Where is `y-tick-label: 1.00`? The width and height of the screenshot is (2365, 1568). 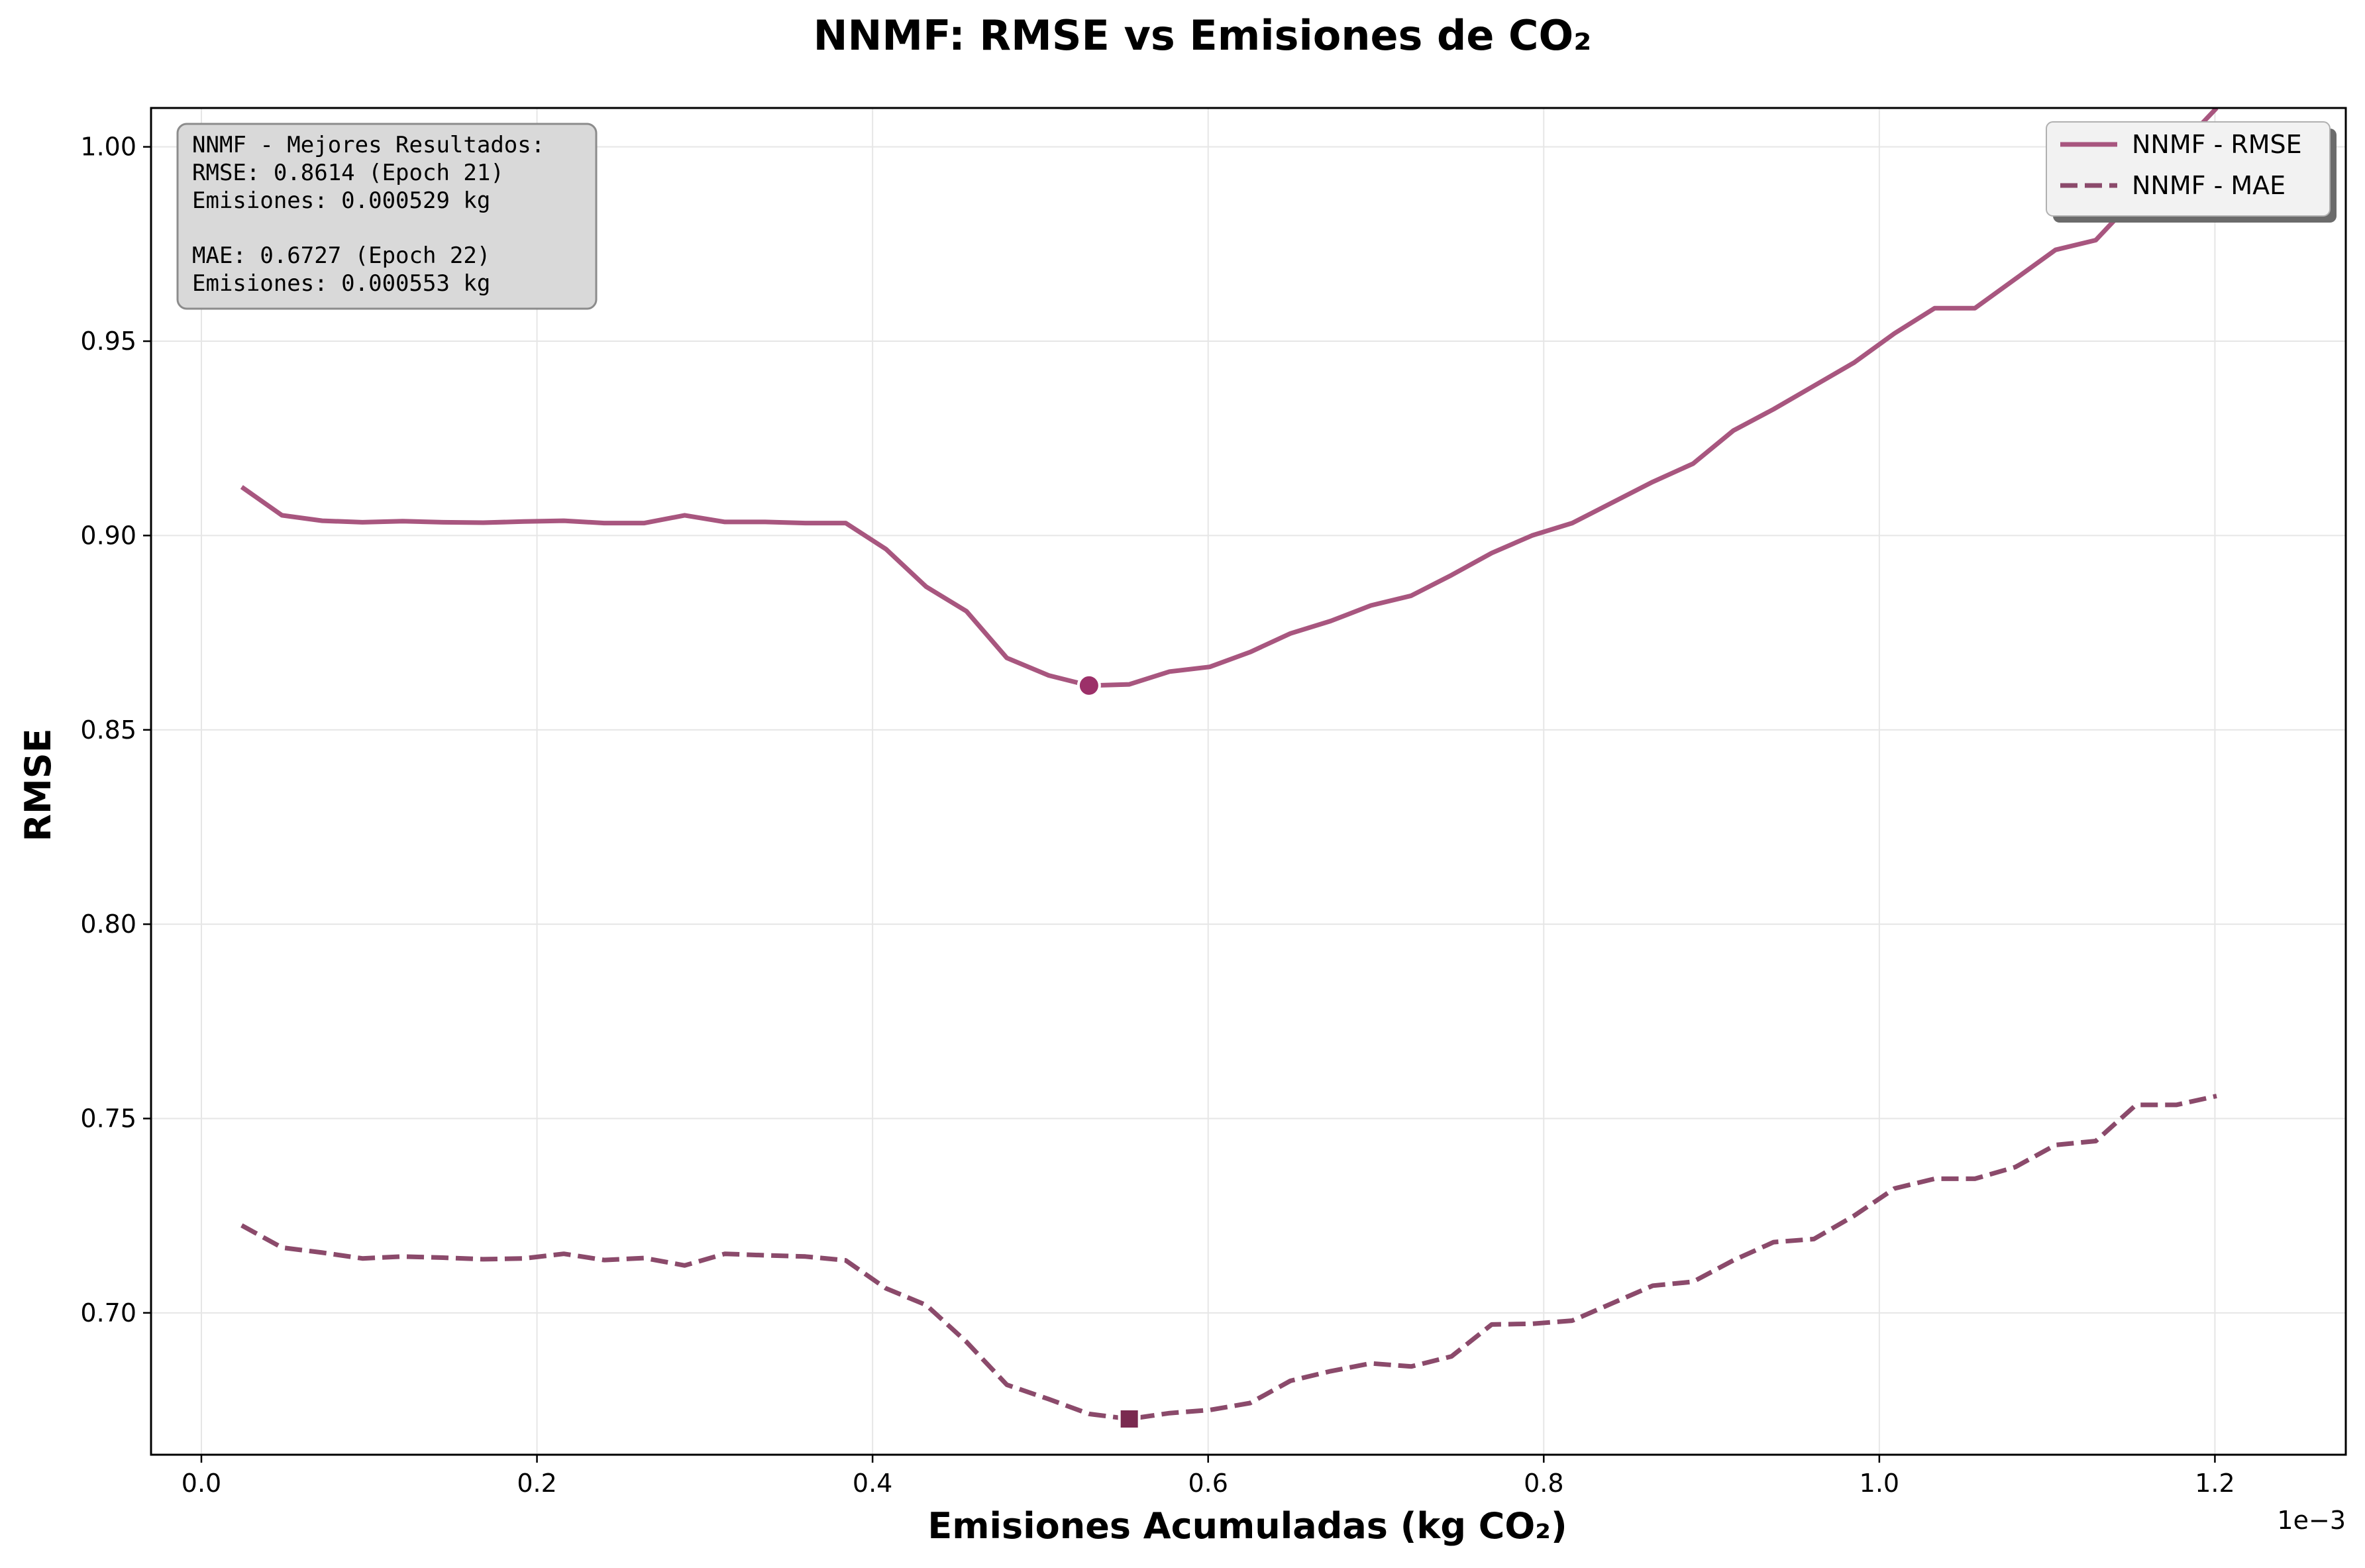 y-tick-label: 1.00 is located at coordinates (108, 147).